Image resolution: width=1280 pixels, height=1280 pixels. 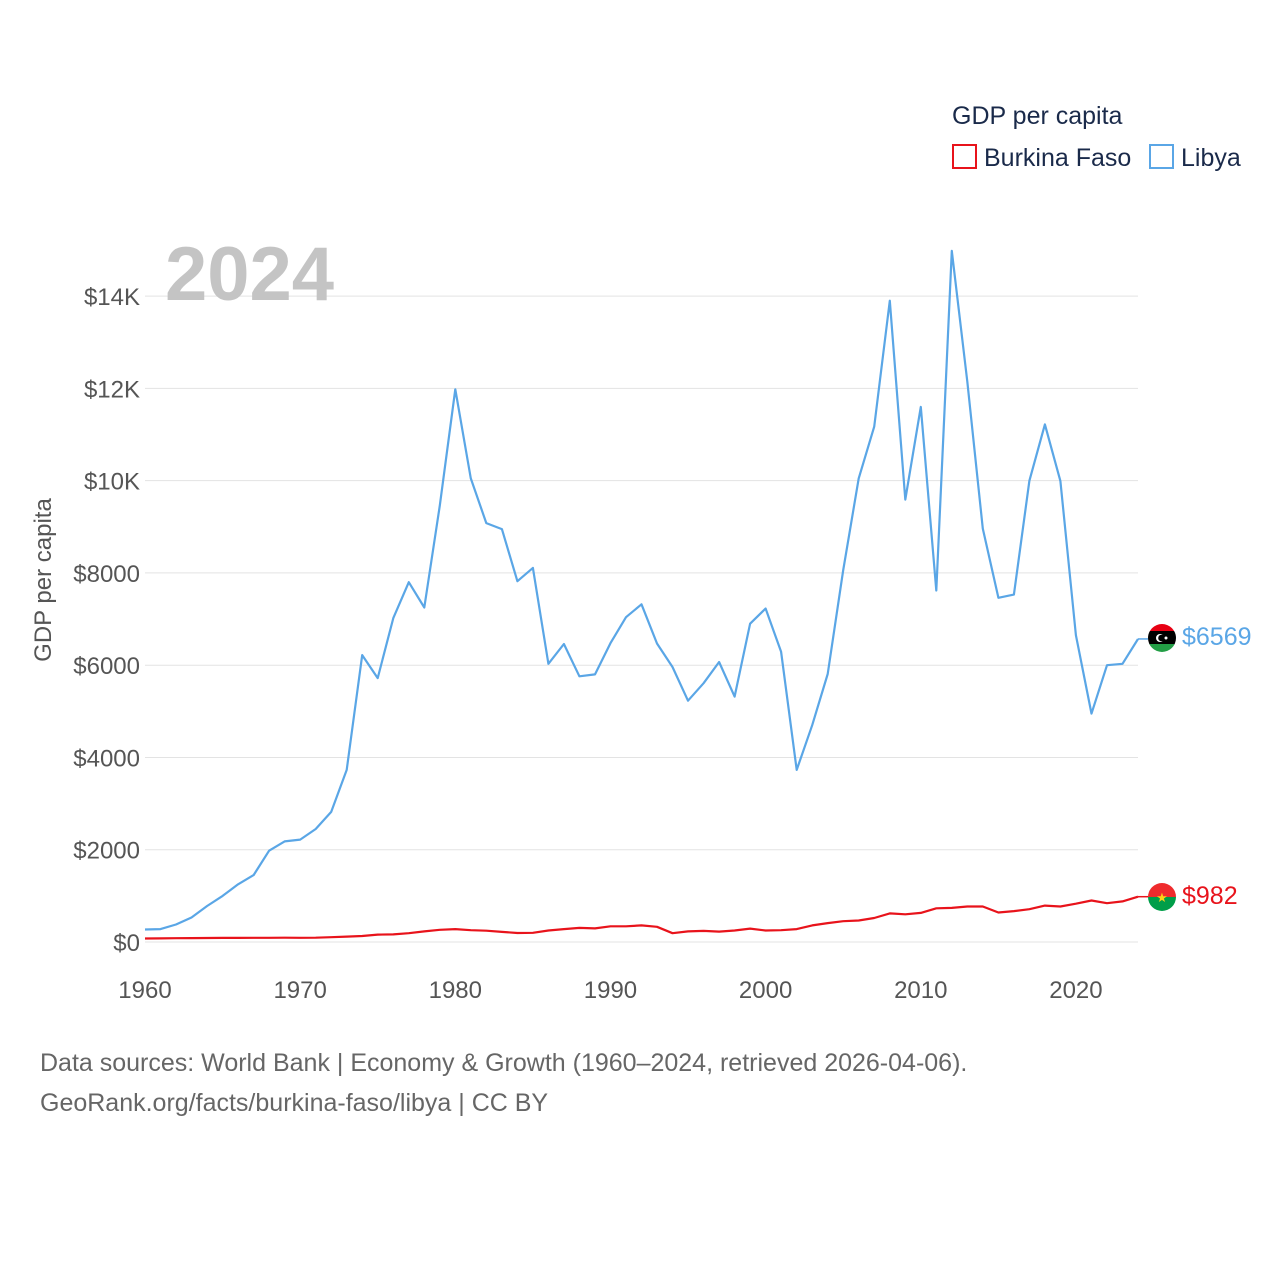 I want to click on series-line-burkina-faso, so click(x=641, y=917).